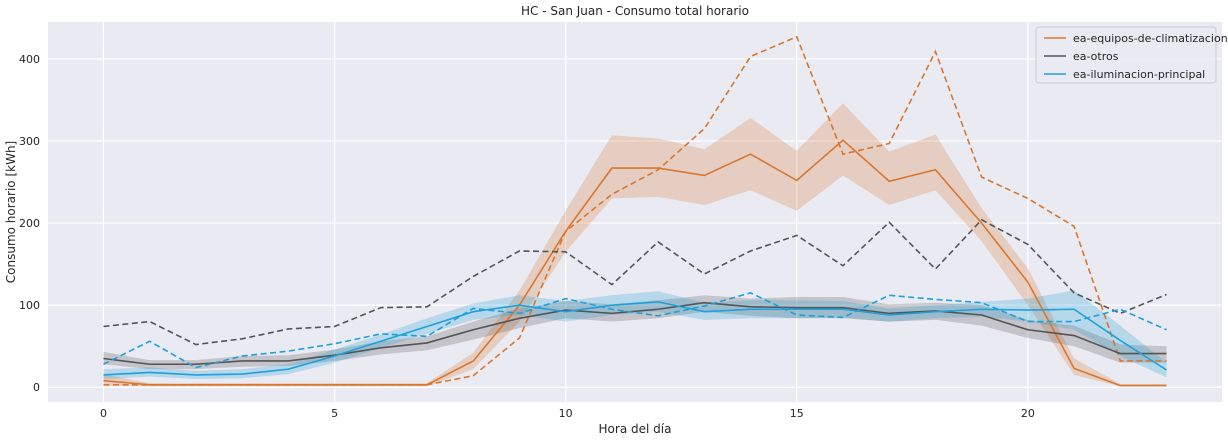 Image resolution: width=1228 pixels, height=442 pixels. Describe the element at coordinates (797, 413) in the screenshot. I see `x-tick-label: 15` at that location.